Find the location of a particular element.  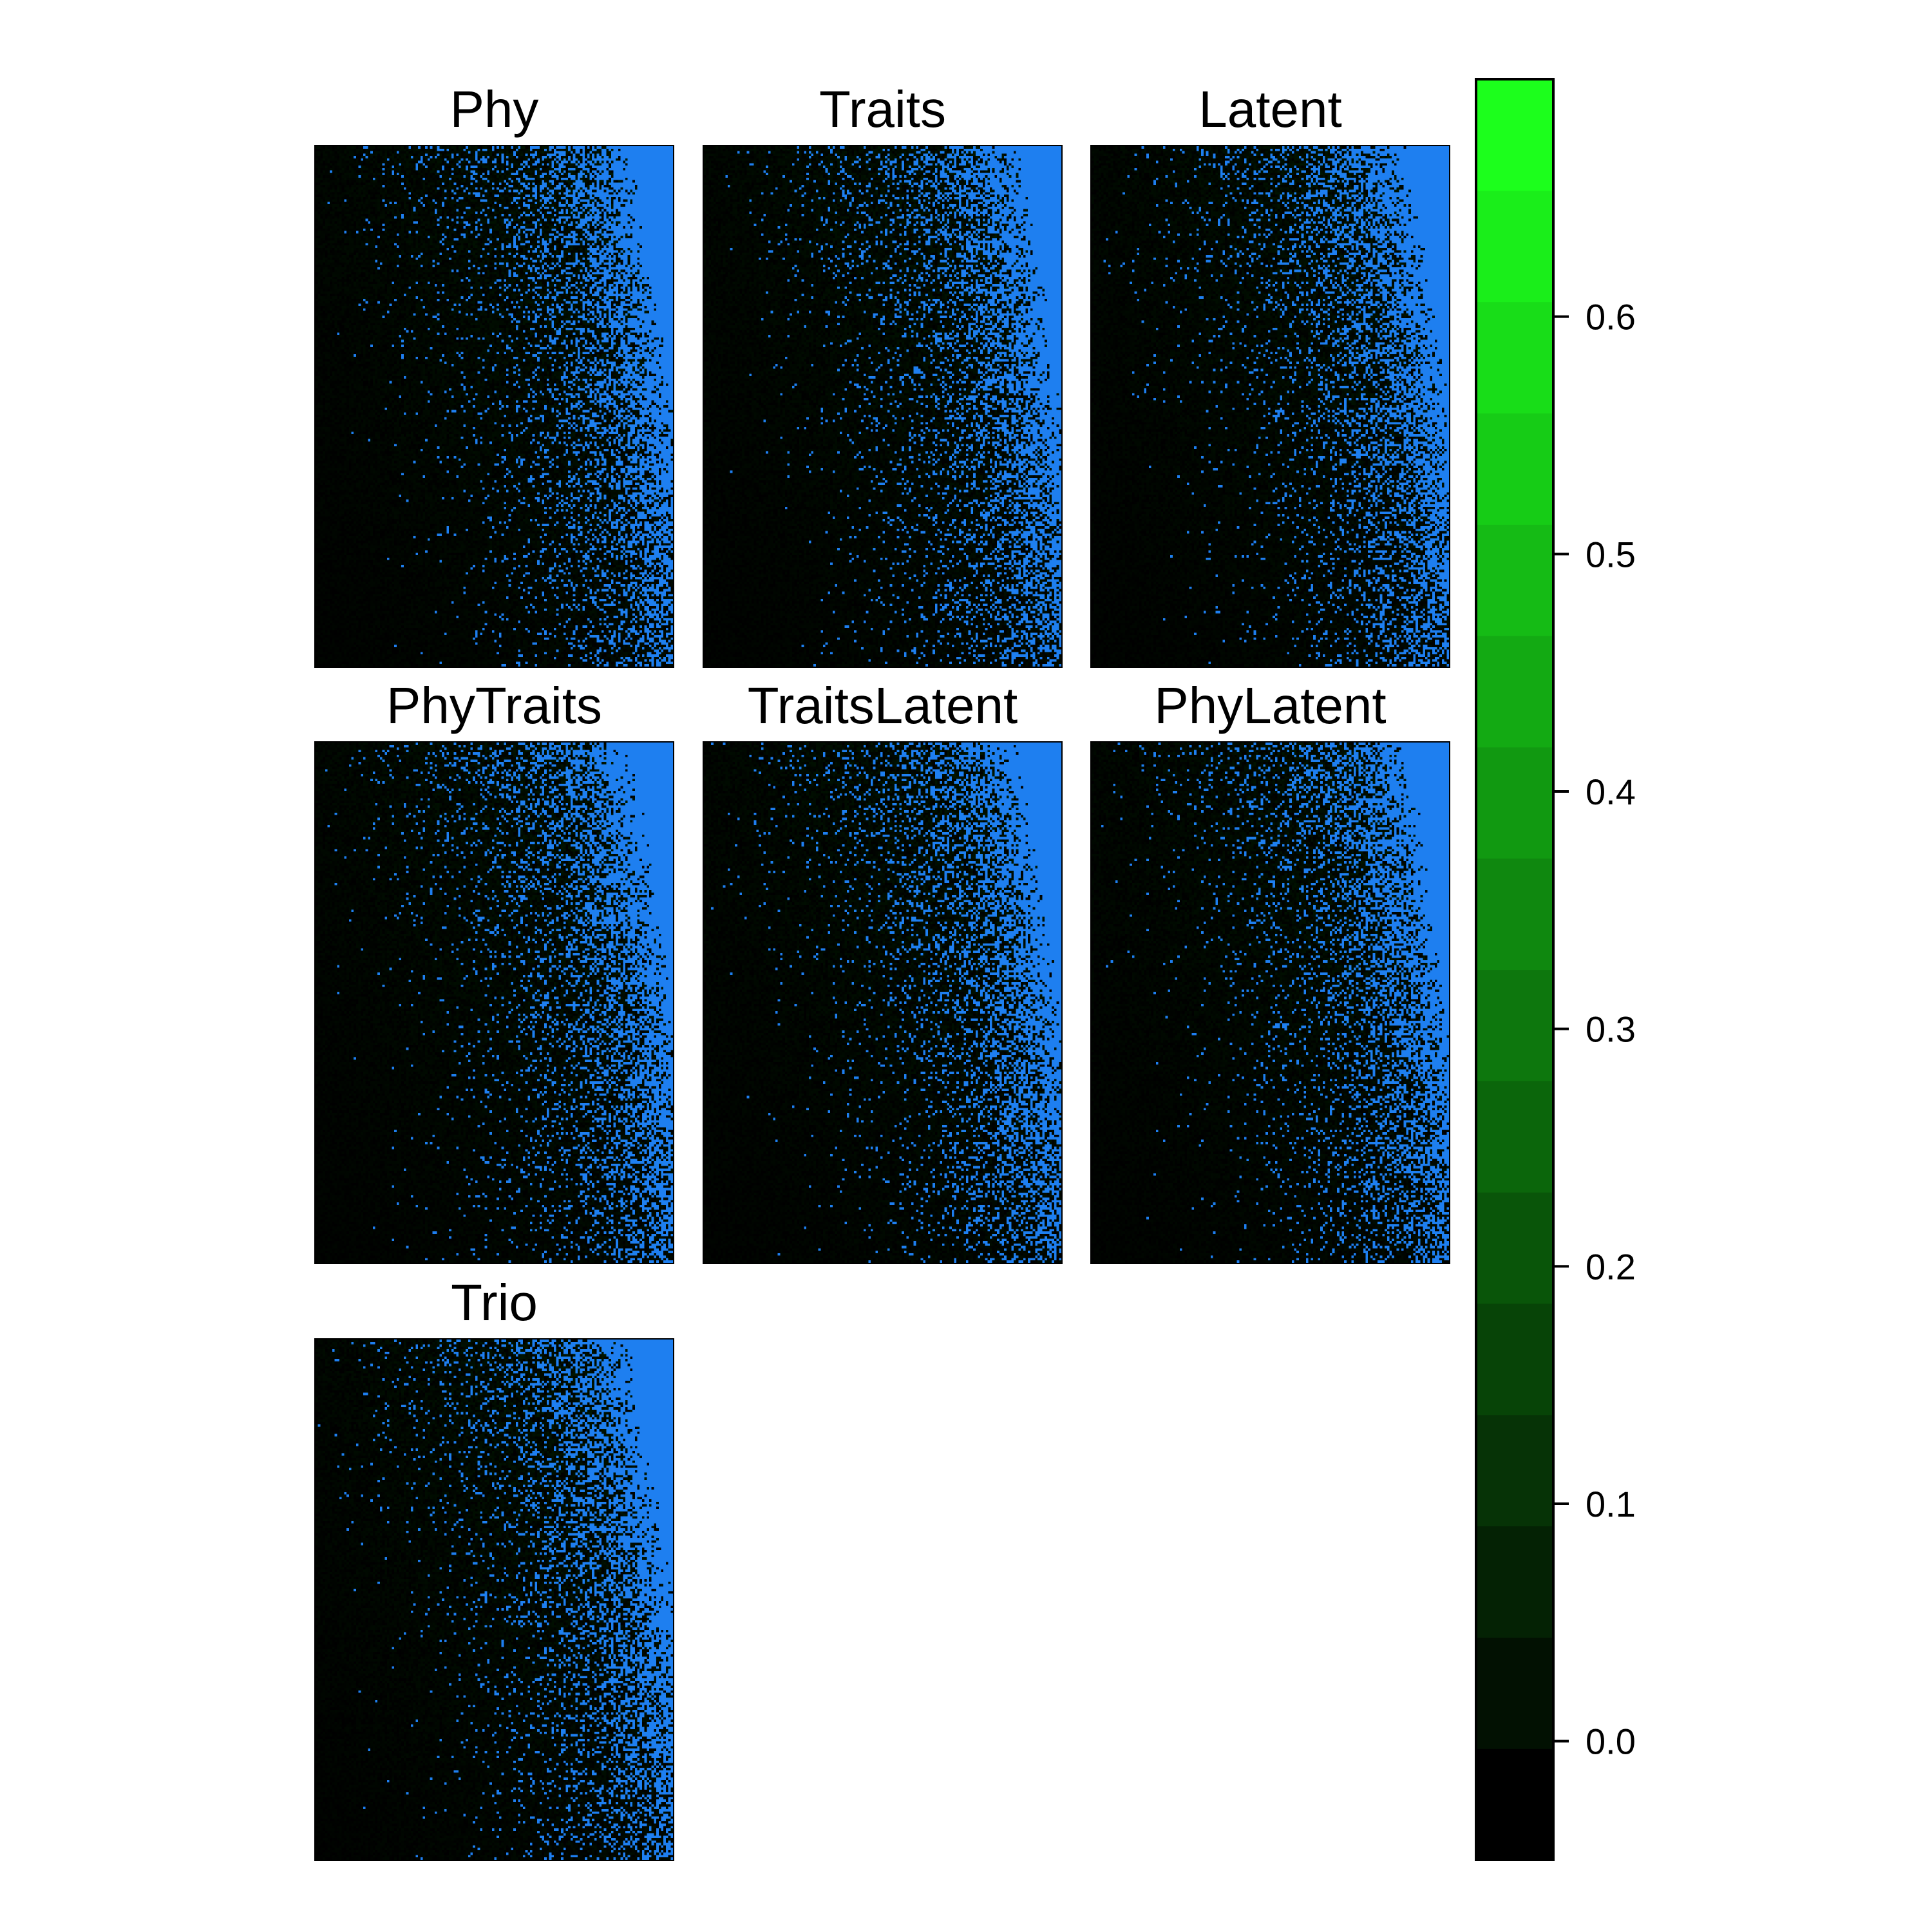

panel-title: Trio is located at coordinates (495, 1302).